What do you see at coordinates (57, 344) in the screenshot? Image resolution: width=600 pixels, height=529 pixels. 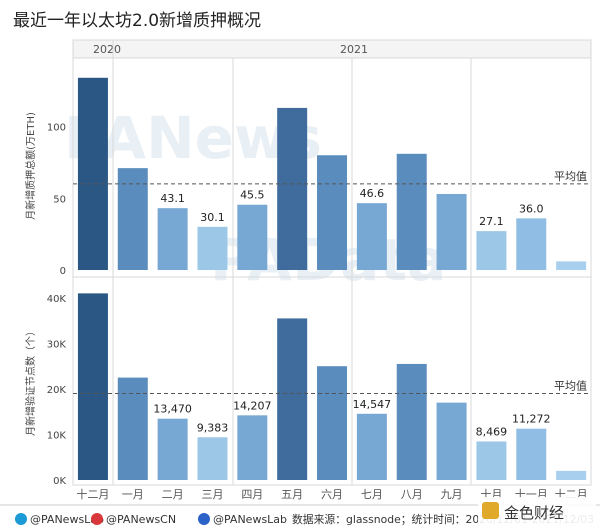 I see `y-tick-label: 30K` at bounding box center [57, 344].